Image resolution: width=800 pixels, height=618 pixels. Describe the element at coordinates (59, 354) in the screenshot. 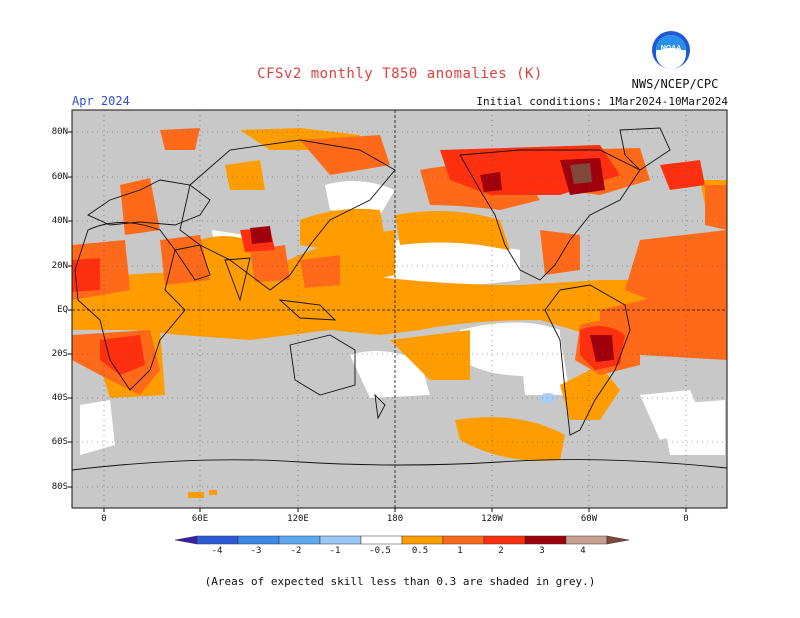

I see `lat-label: 20S` at that location.